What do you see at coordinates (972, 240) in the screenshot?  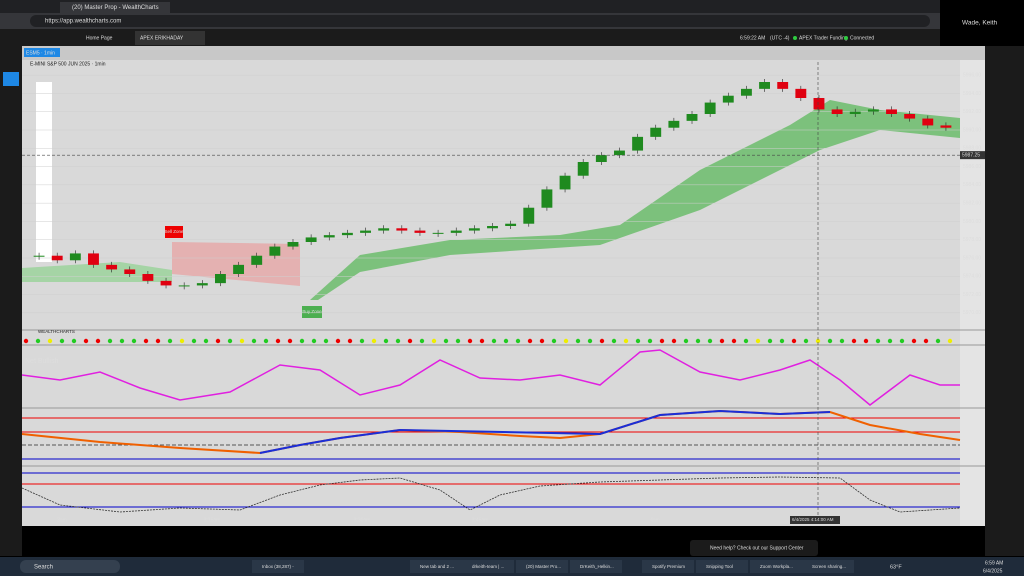 I see `y-tick-label: 5978.00` at bounding box center [972, 240].